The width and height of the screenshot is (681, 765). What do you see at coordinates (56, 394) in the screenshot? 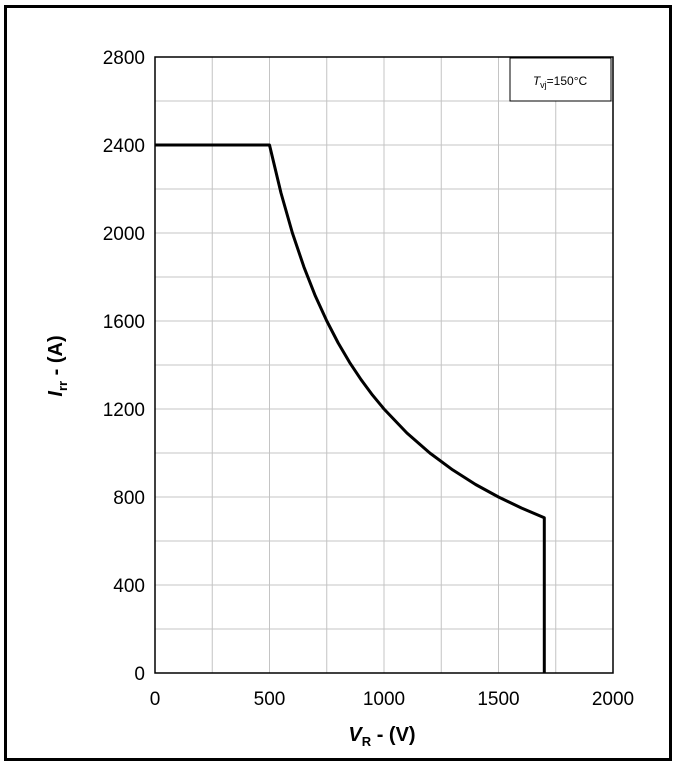
I see `y-axis-symbol: I` at bounding box center [56, 394].